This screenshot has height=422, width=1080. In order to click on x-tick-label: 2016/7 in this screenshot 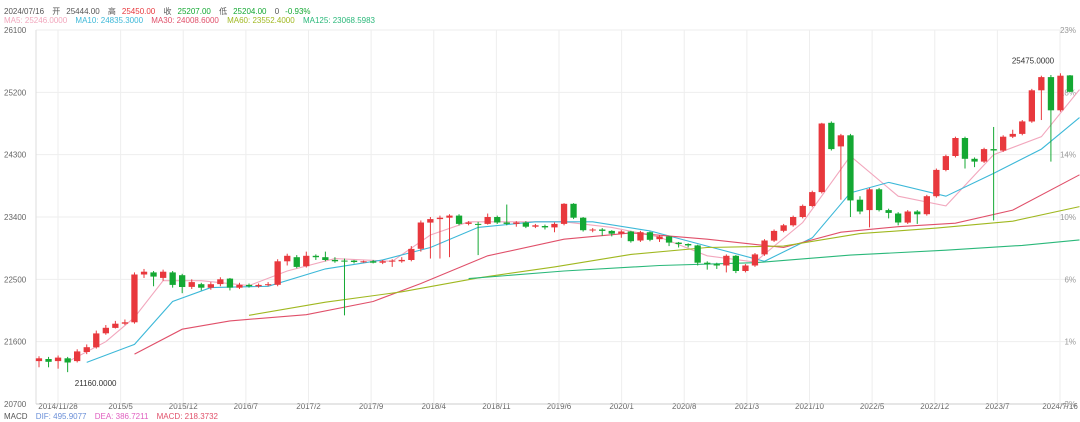, I will do `click(246, 406)`.